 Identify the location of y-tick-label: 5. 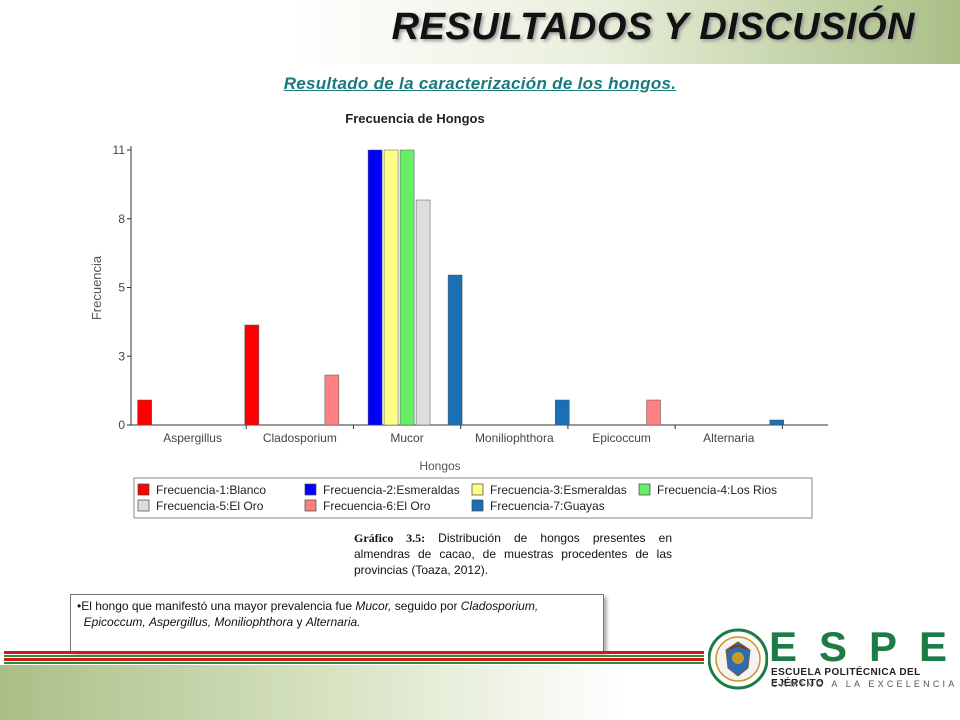
(121, 288).